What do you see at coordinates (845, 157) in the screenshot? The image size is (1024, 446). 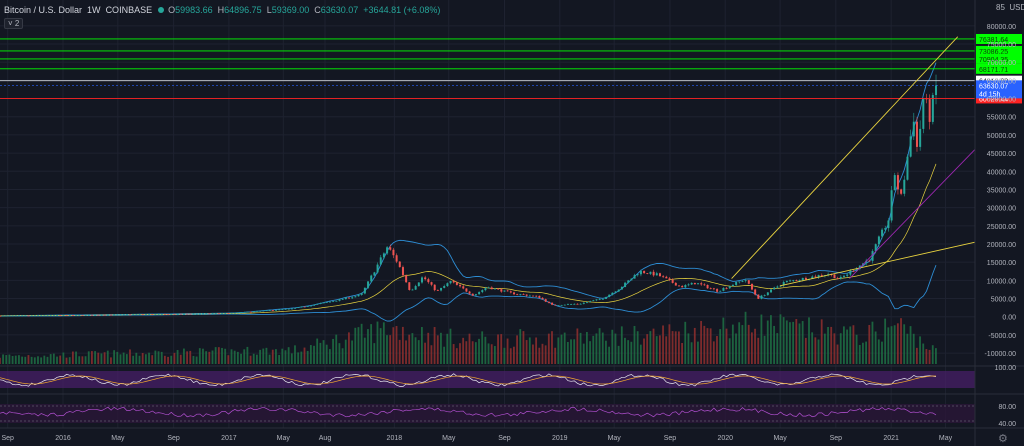 I see `trendline` at bounding box center [845, 157].